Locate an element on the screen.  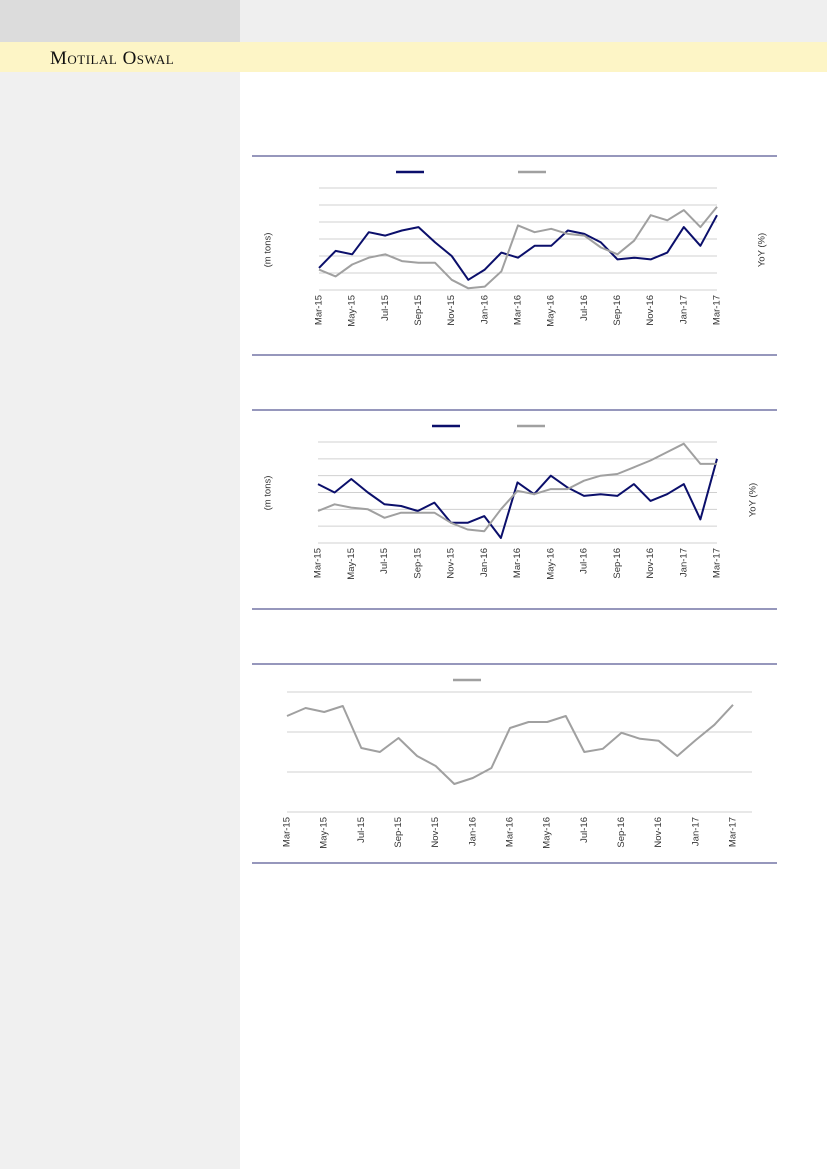
brand: Motilal Oswal is located at coordinates (112, 58).